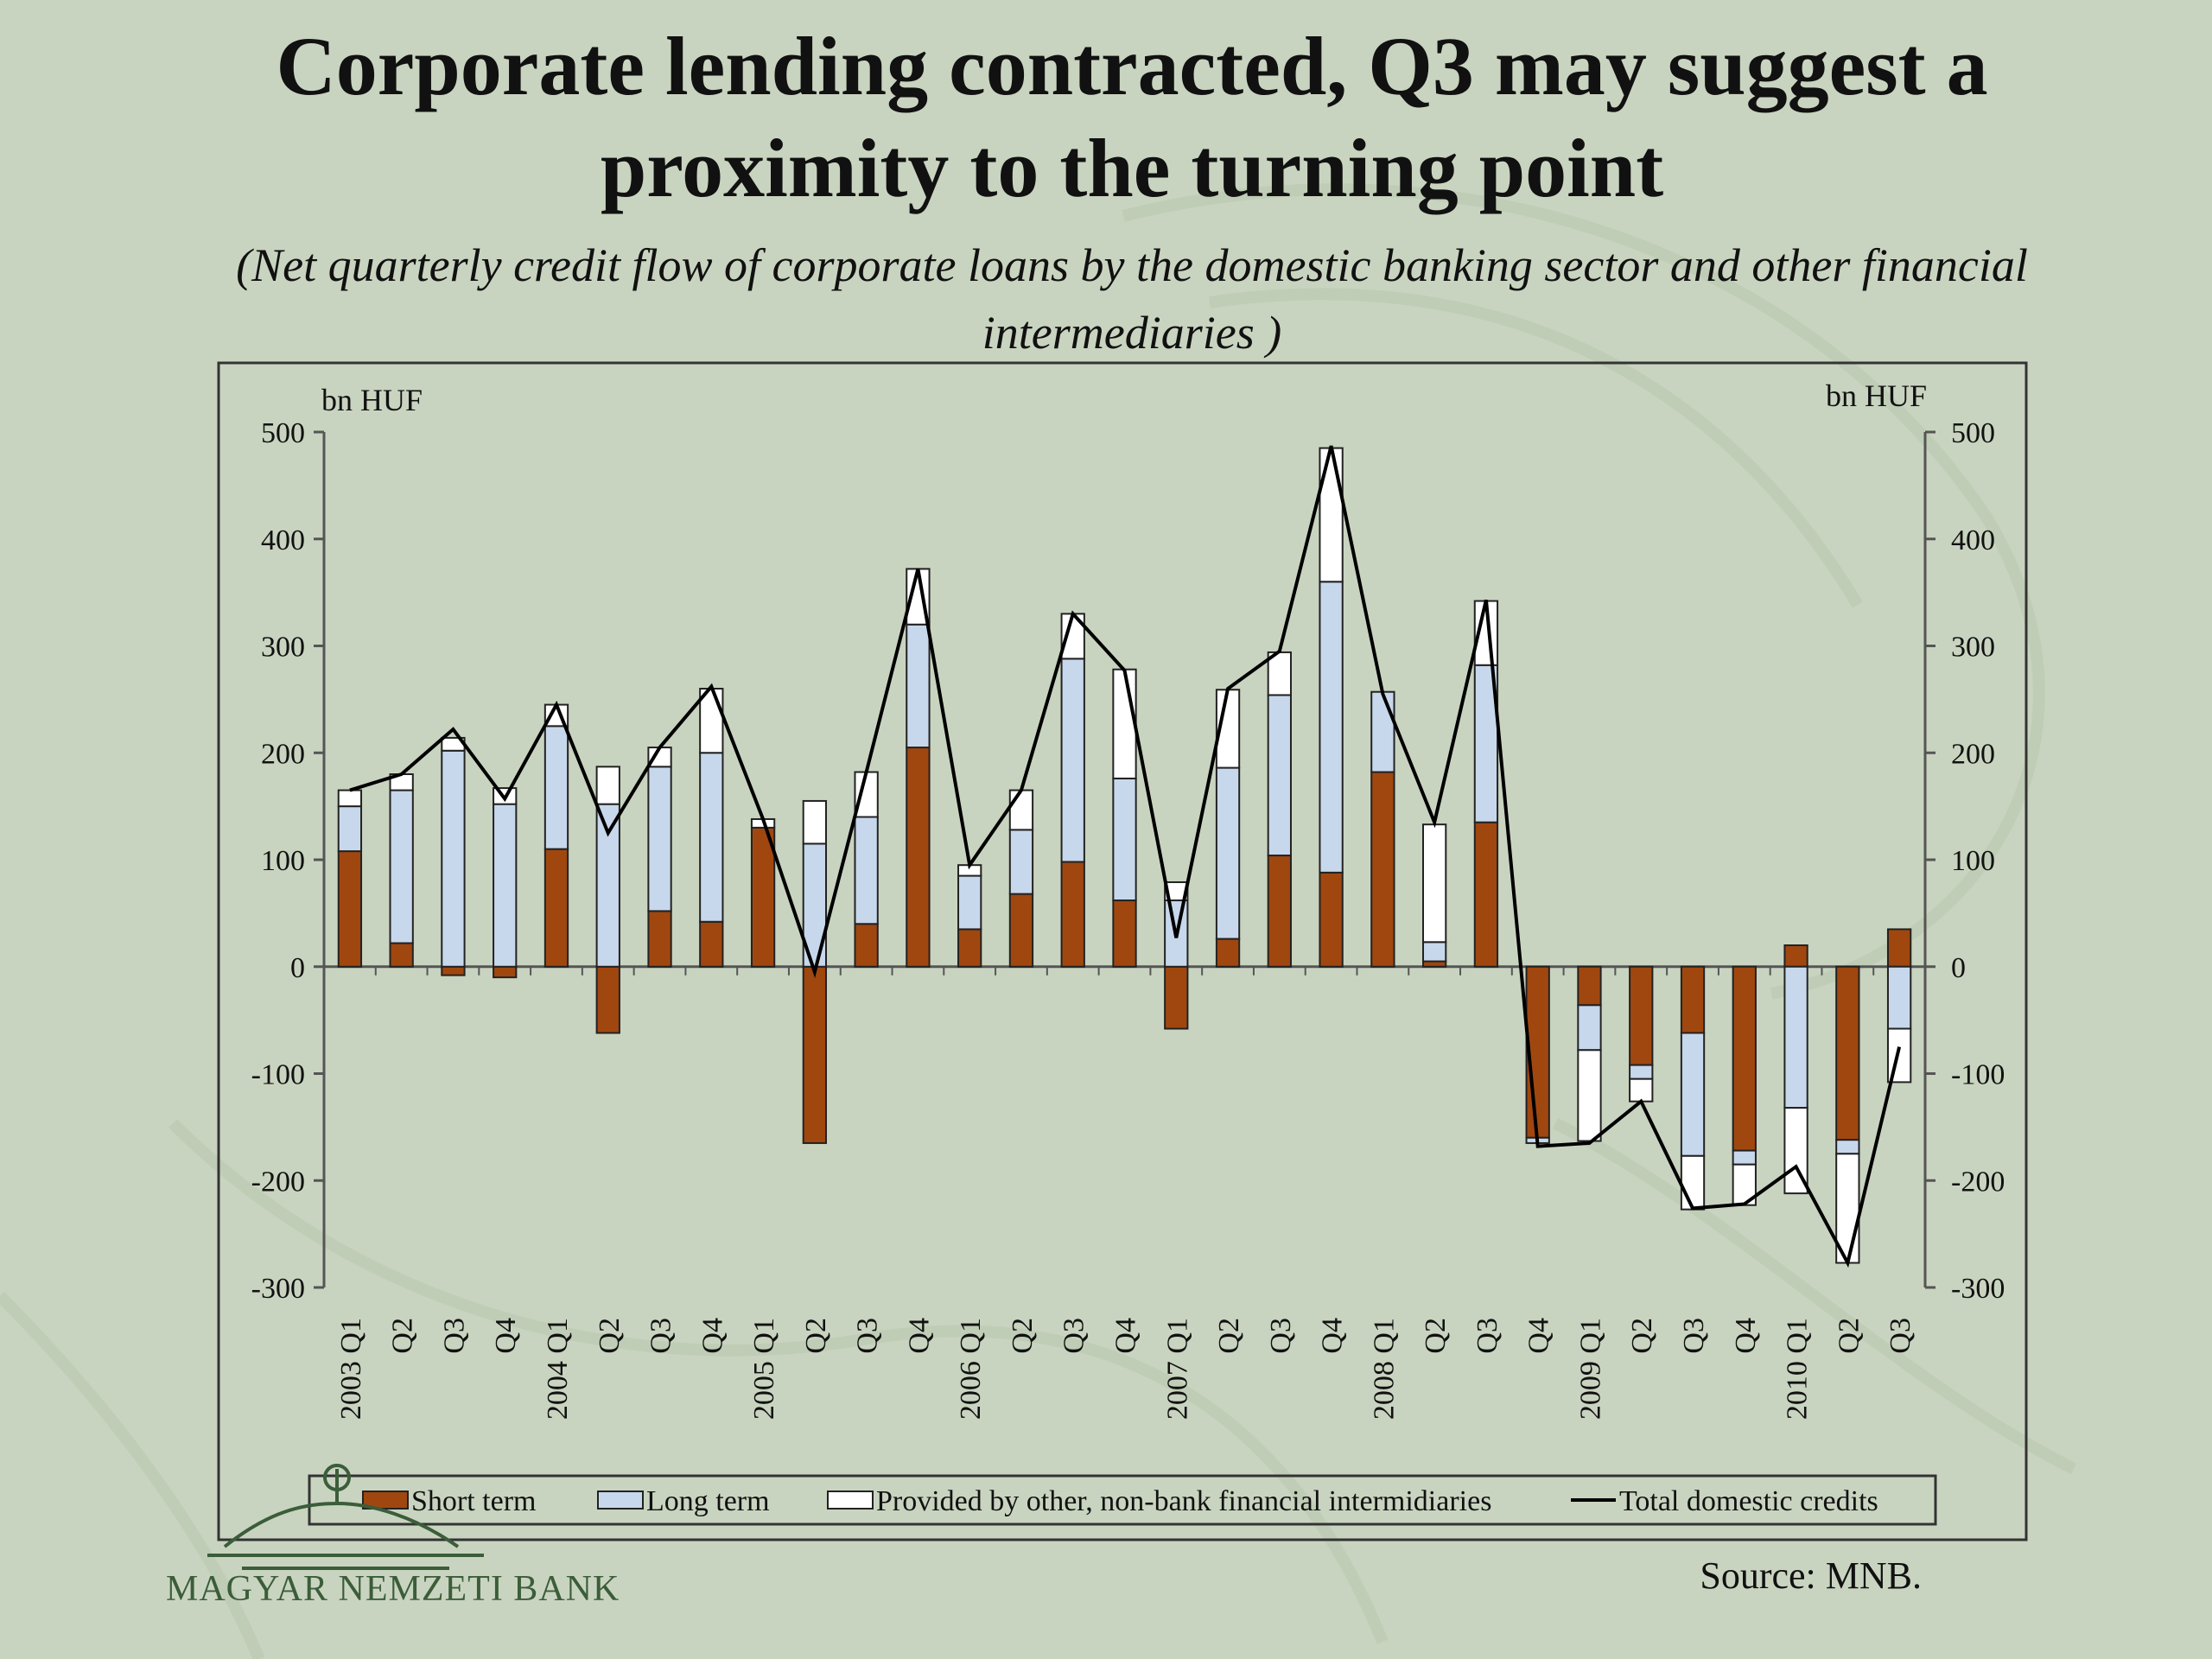  I want to click on y-tick-label-left: 0, so click(297, 968).